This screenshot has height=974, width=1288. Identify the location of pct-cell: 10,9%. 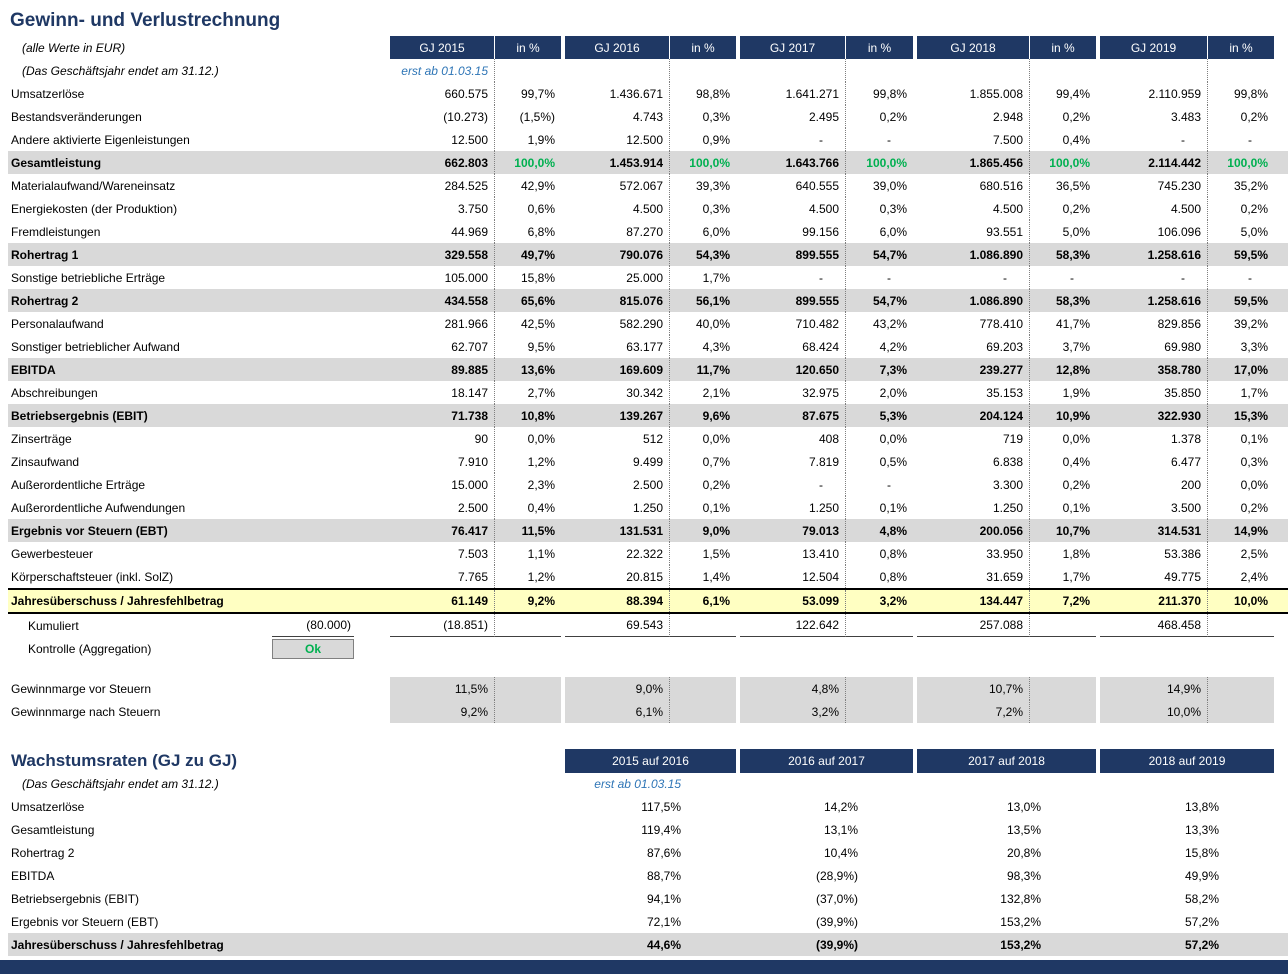
(1062, 415).